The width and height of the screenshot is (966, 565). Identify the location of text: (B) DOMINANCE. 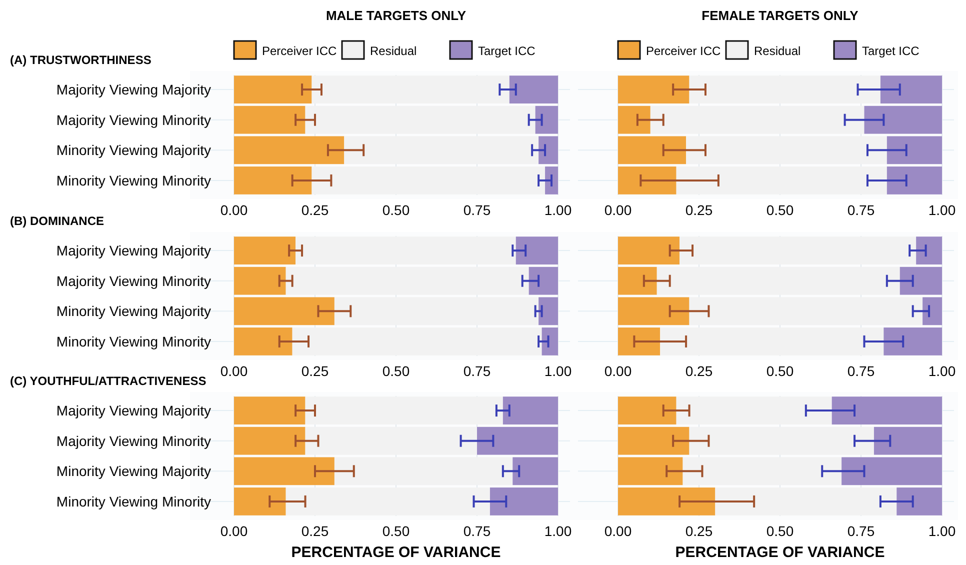
(57, 221).